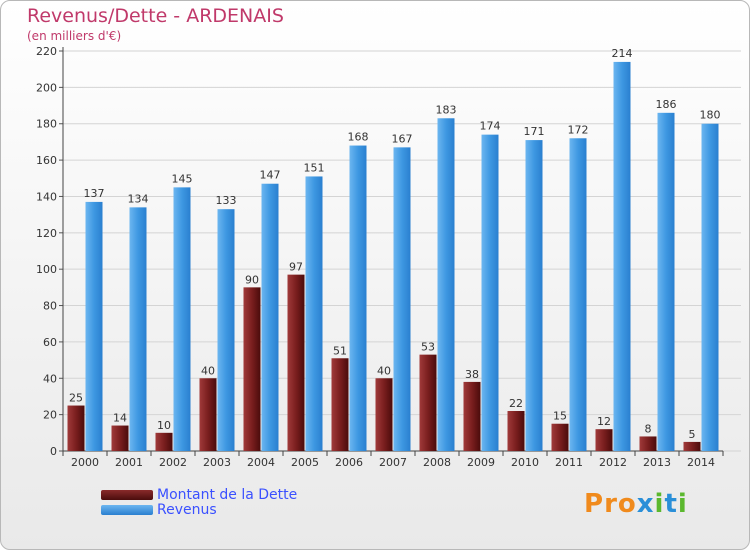  I want to click on data-label-dette: 5, so click(692, 434).